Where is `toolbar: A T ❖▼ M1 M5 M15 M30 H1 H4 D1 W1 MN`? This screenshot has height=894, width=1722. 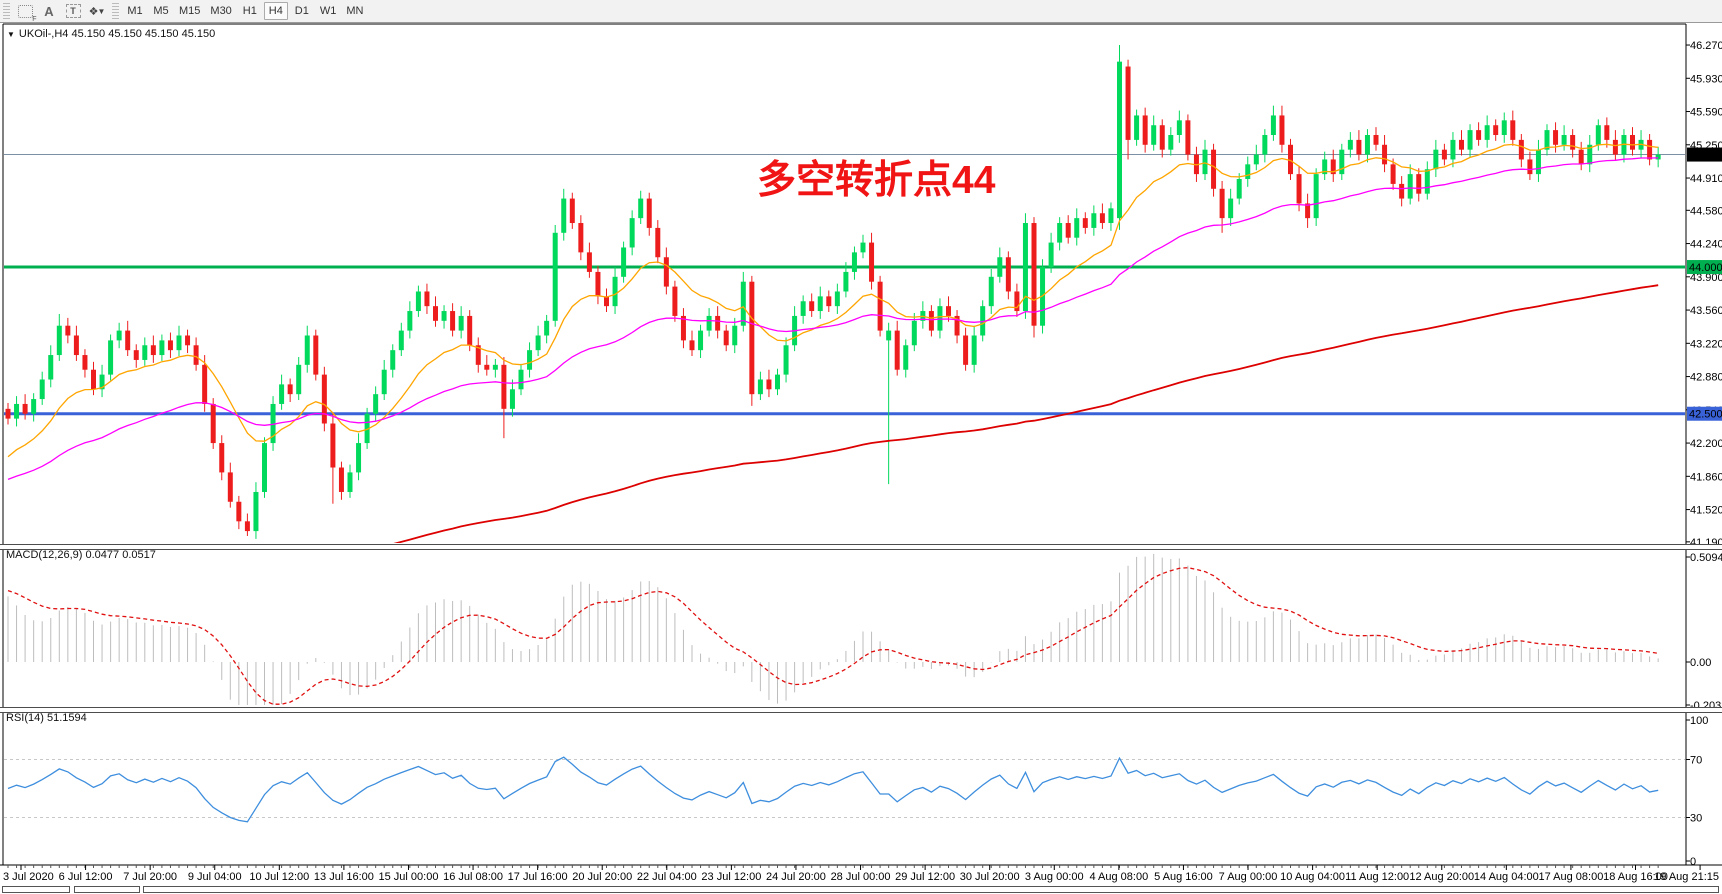 toolbar: A T ❖▼ M1 M5 M15 M30 H1 H4 D1 W1 MN is located at coordinates (861, 11).